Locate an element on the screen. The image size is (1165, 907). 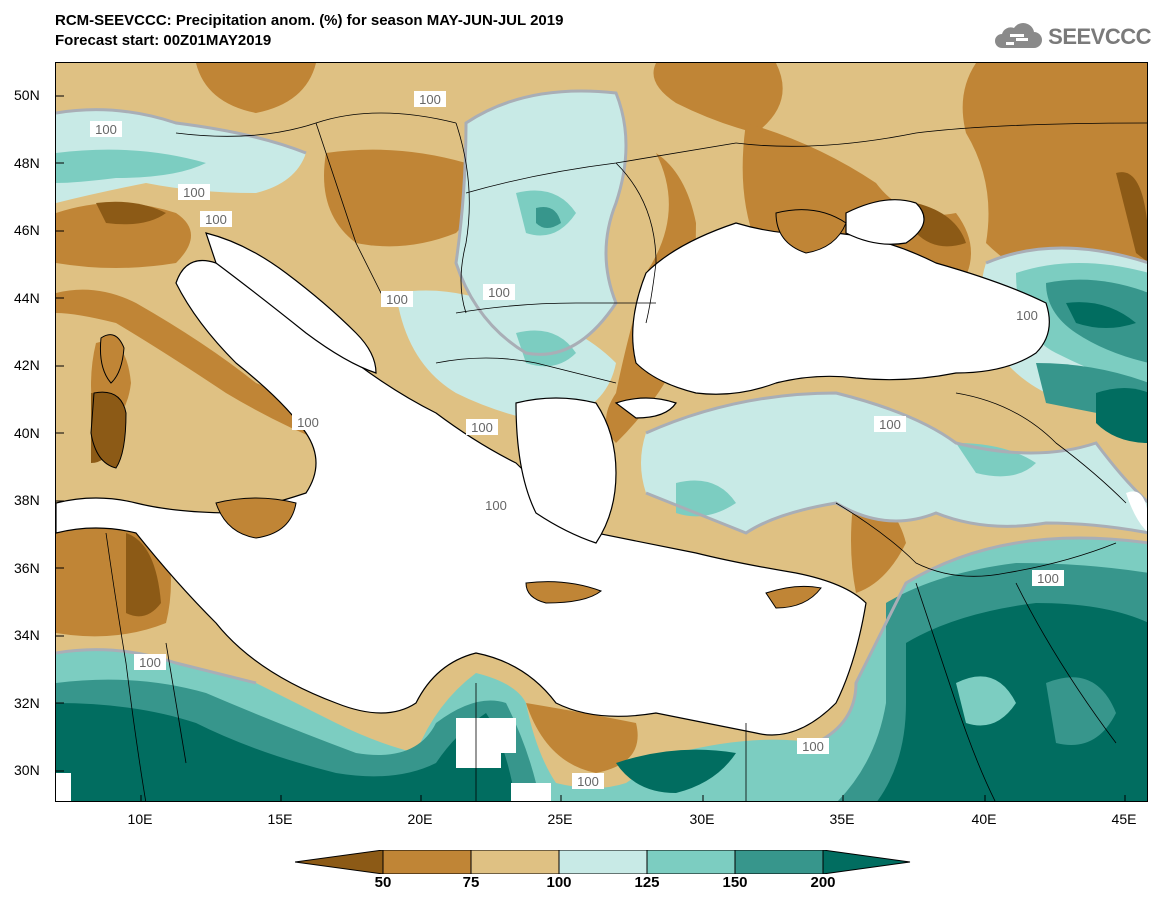
colorbar is located at coordinates (603, 862).